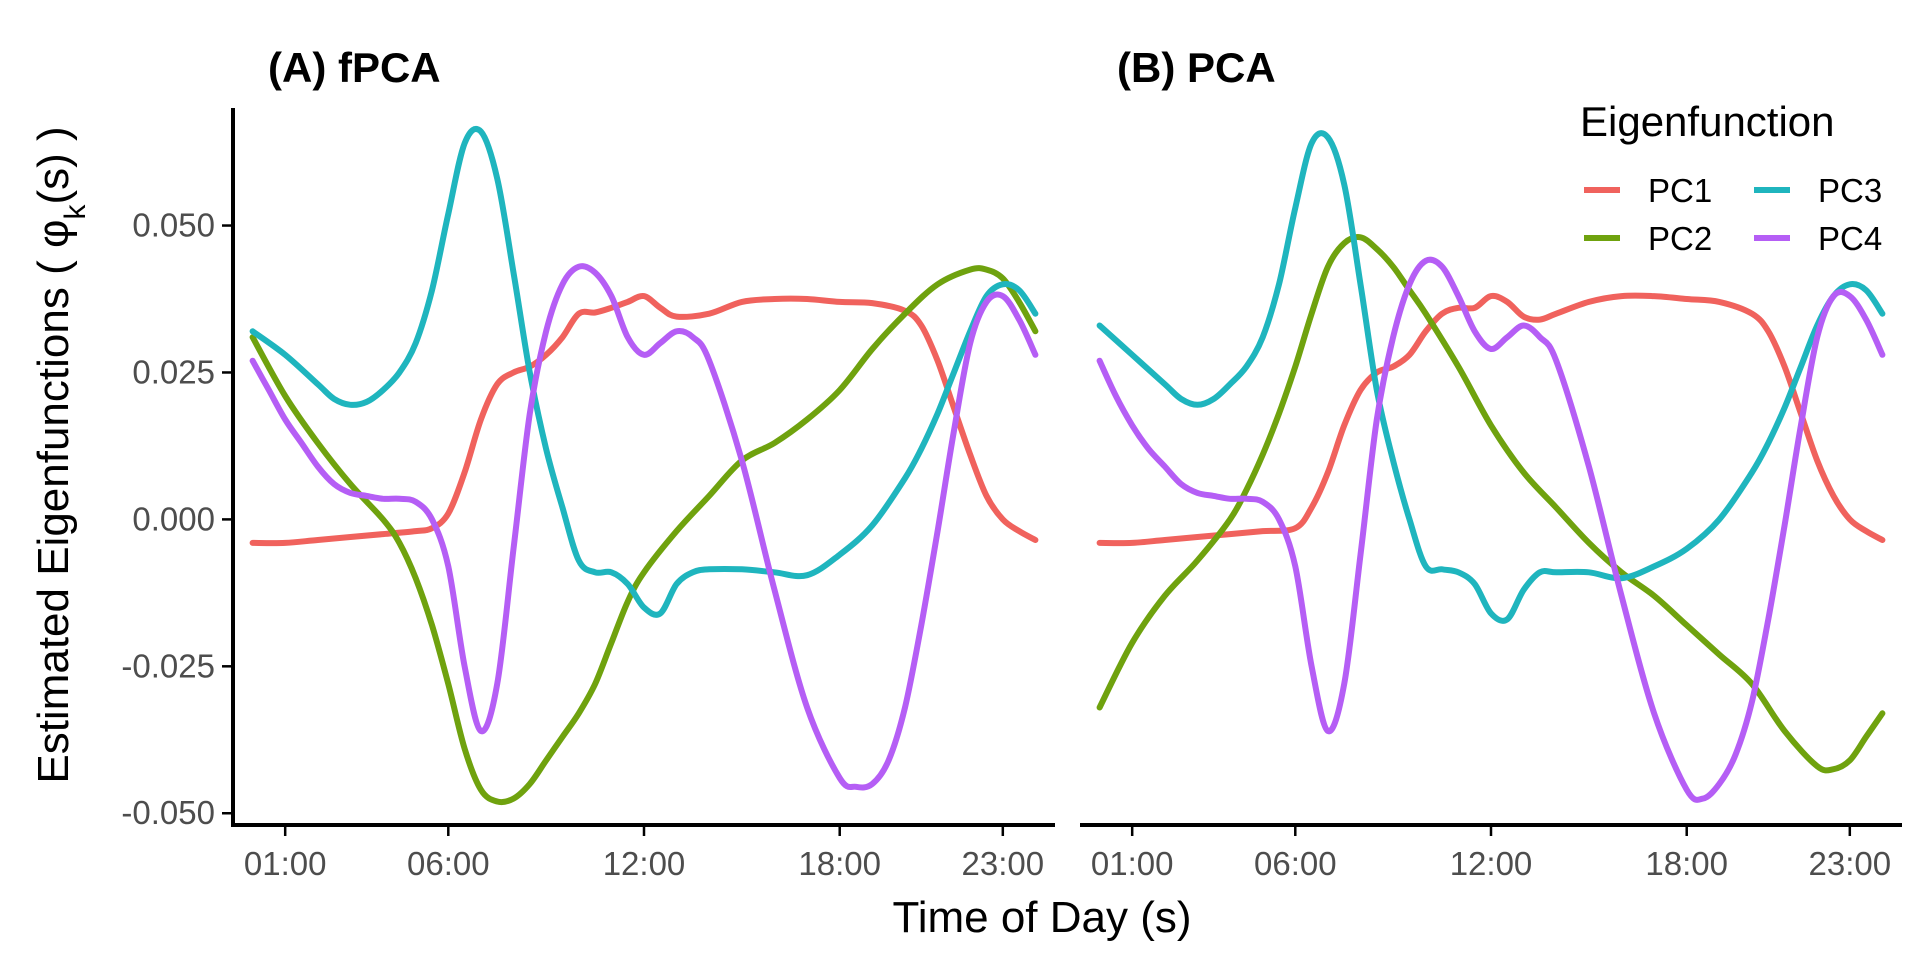 This screenshot has height=960, width=1920. What do you see at coordinates (448, 863) in the screenshot?
I see `panel-a-x-tick-label: 06:00` at bounding box center [448, 863].